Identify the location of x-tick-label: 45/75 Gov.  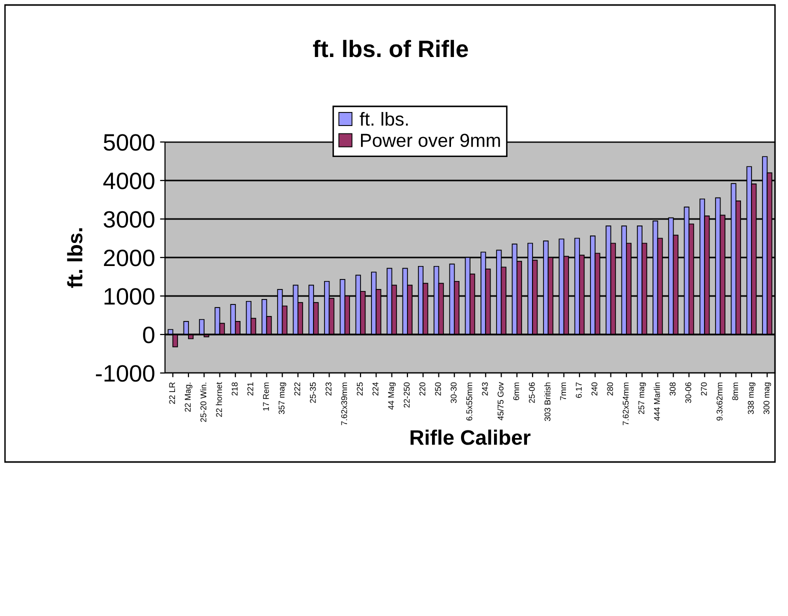
(500, 401).